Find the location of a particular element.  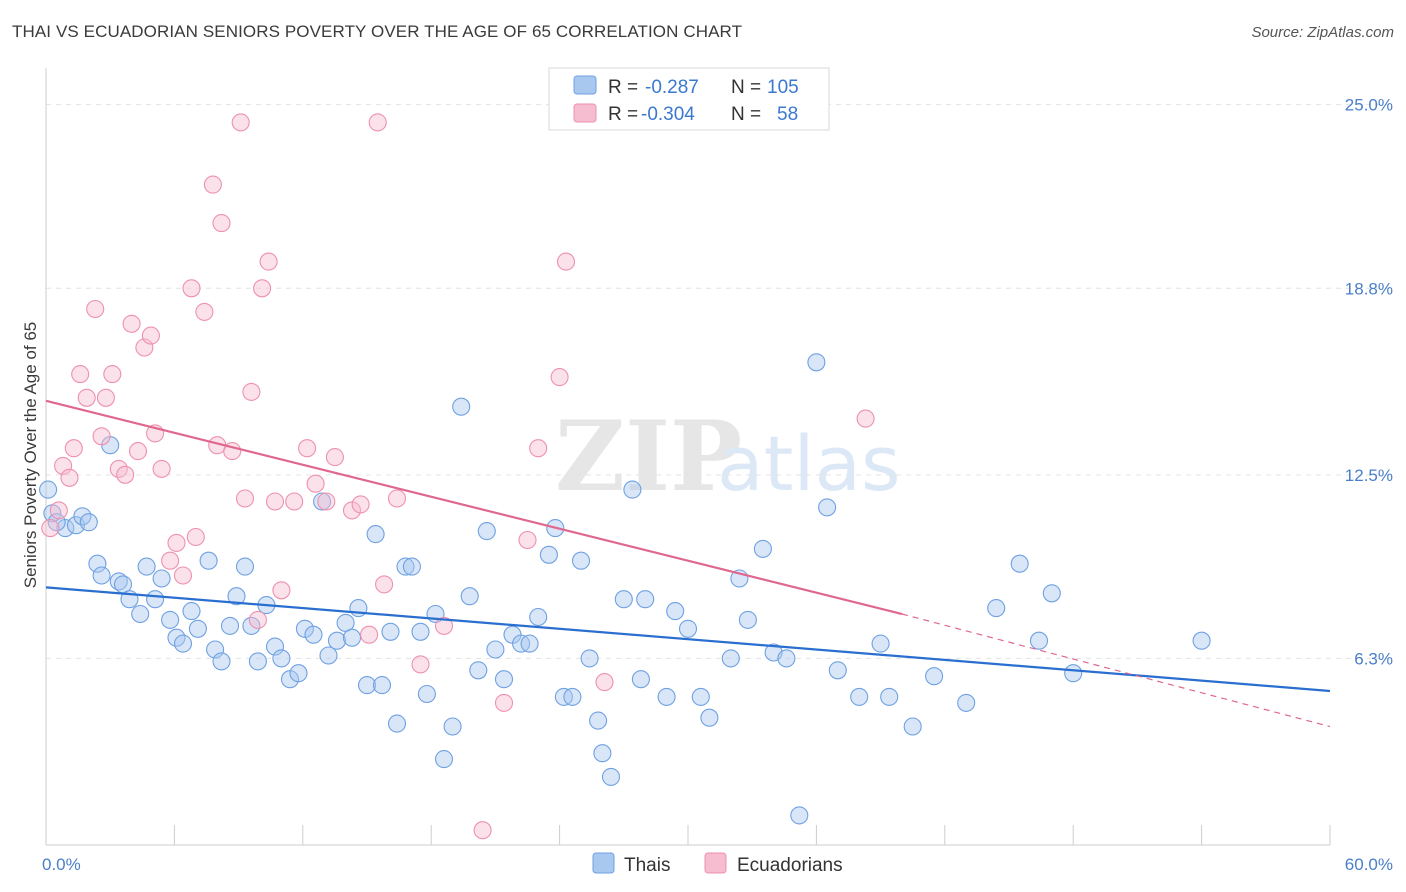

legend-n-value: 58 is located at coordinates (787, 114).